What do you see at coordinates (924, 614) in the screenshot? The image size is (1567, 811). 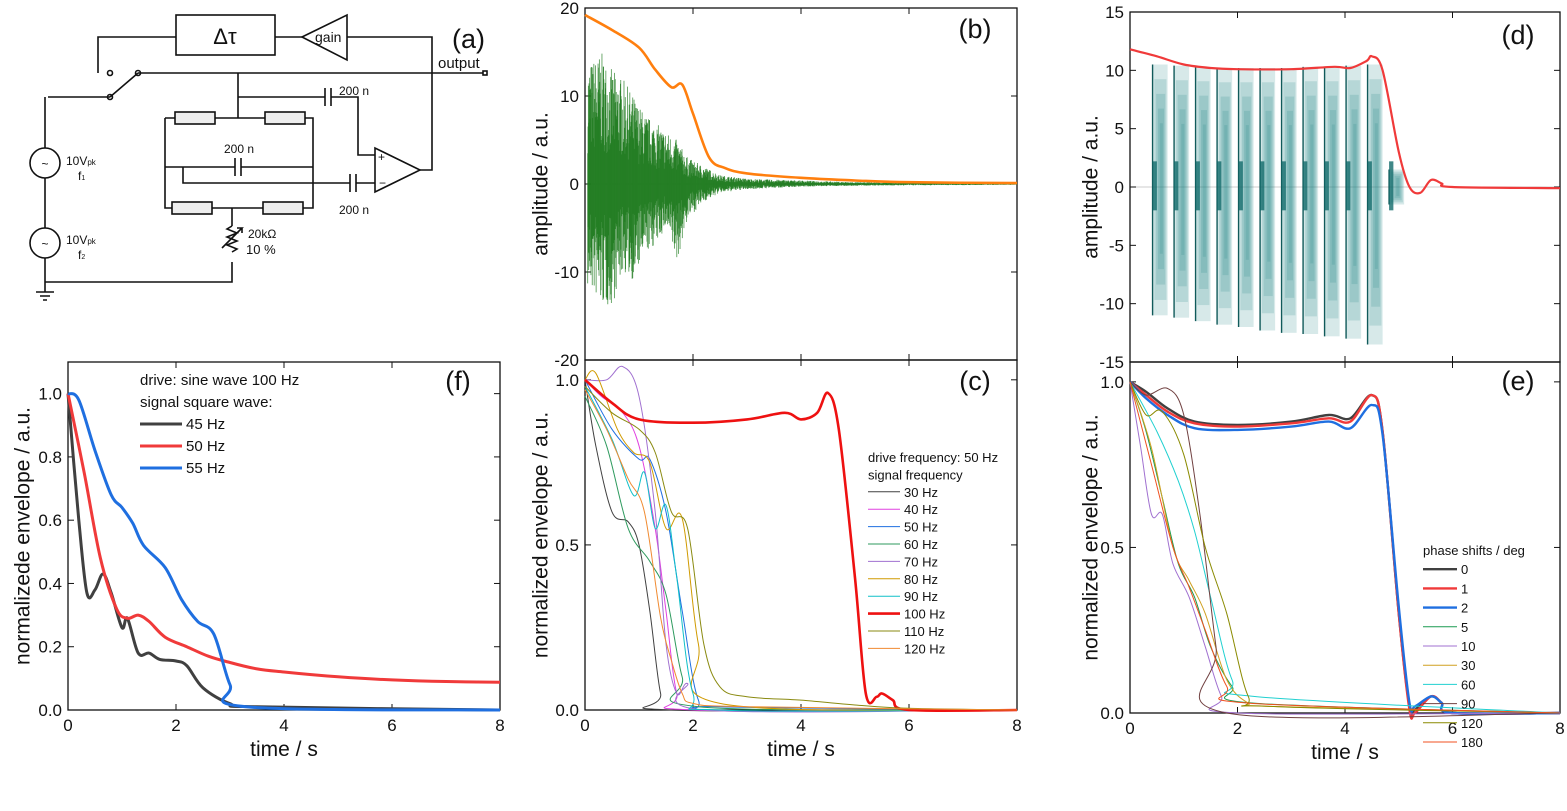 I see `legend-entry: 100 Hz` at bounding box center [924, 614].